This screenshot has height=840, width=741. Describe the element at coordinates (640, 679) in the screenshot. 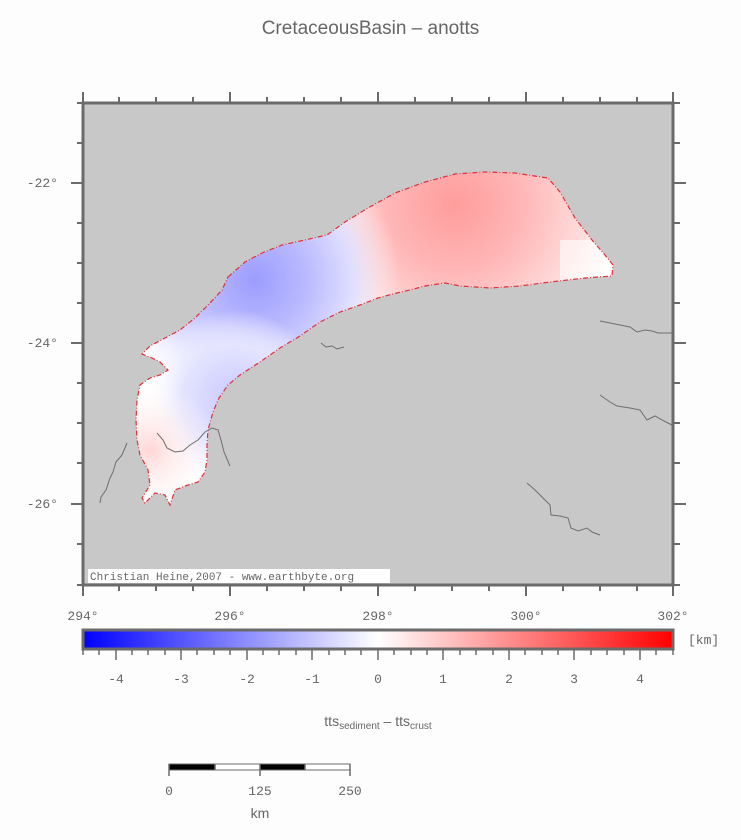

I see `cbar-label-4: 4` at that location.